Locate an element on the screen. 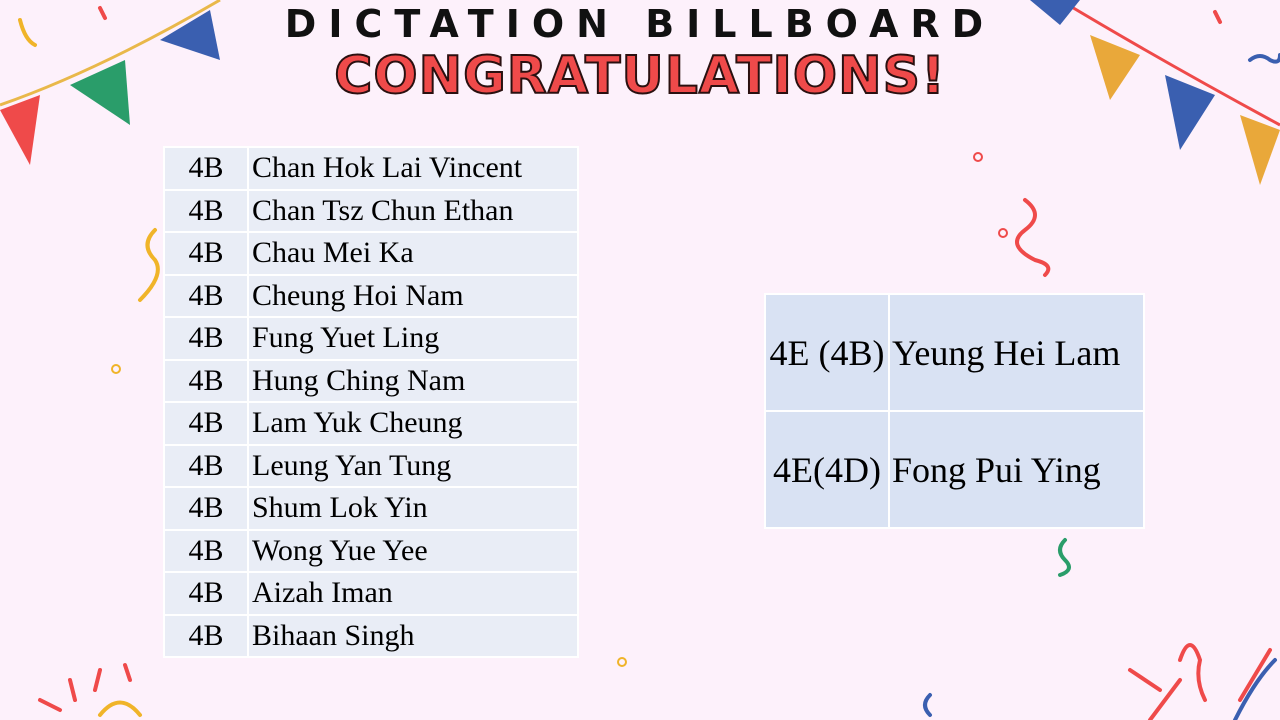 This screenshot has height=720, width=1280. student-name-cell: Lam Yuk Cheung is located at coordinates (413, 423).